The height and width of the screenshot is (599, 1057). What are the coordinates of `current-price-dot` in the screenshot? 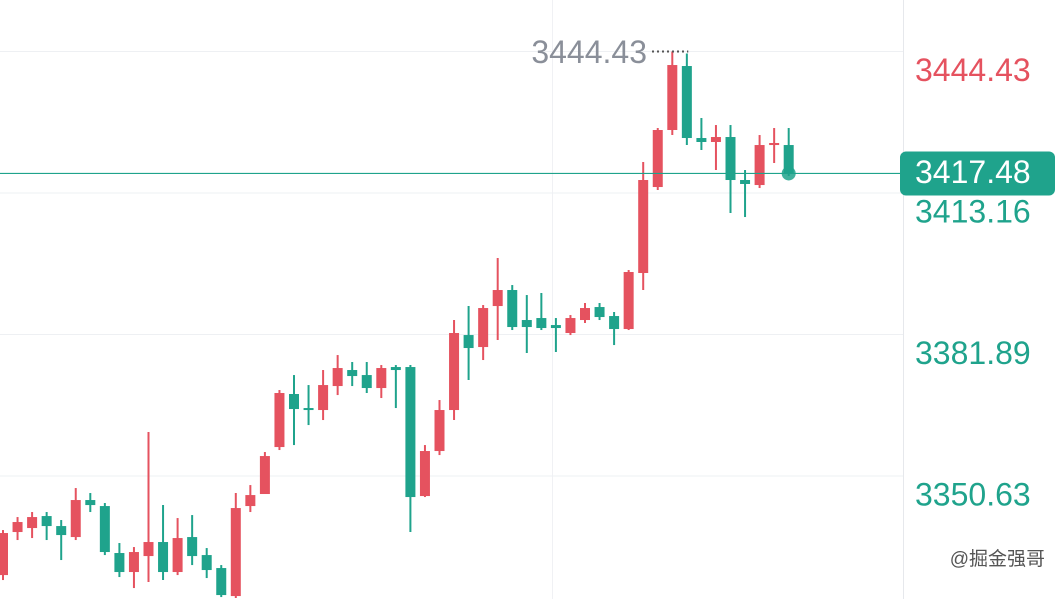 It's located at (788, 173).